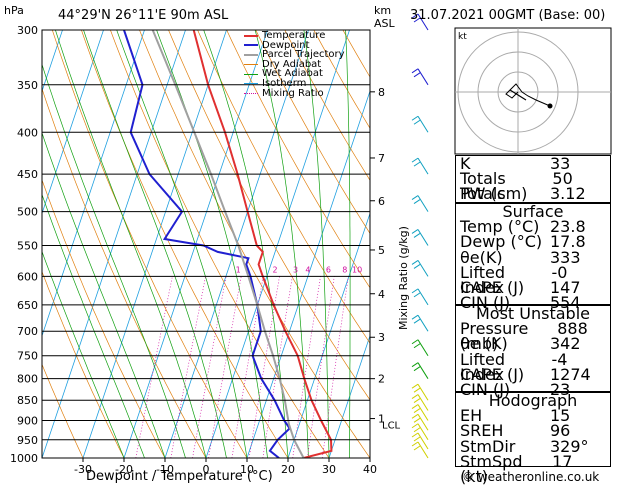  Describe the element at coordinates (27, 85) in the screenshot. I see `pressure-tick-label: 350` at that location.